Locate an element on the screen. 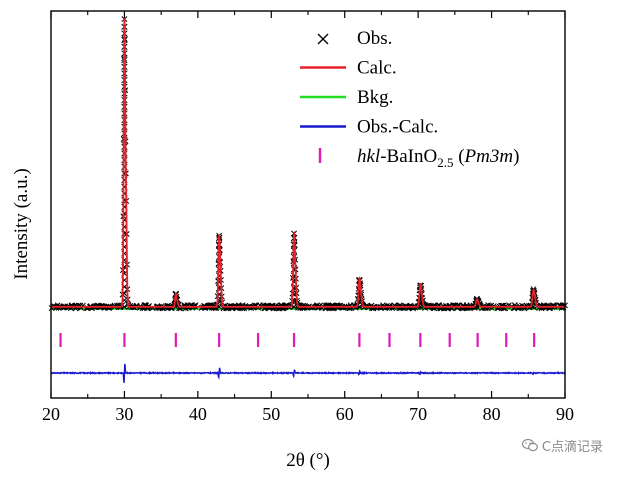  x-tick-label: 70 is located at coordinates (418, 414).